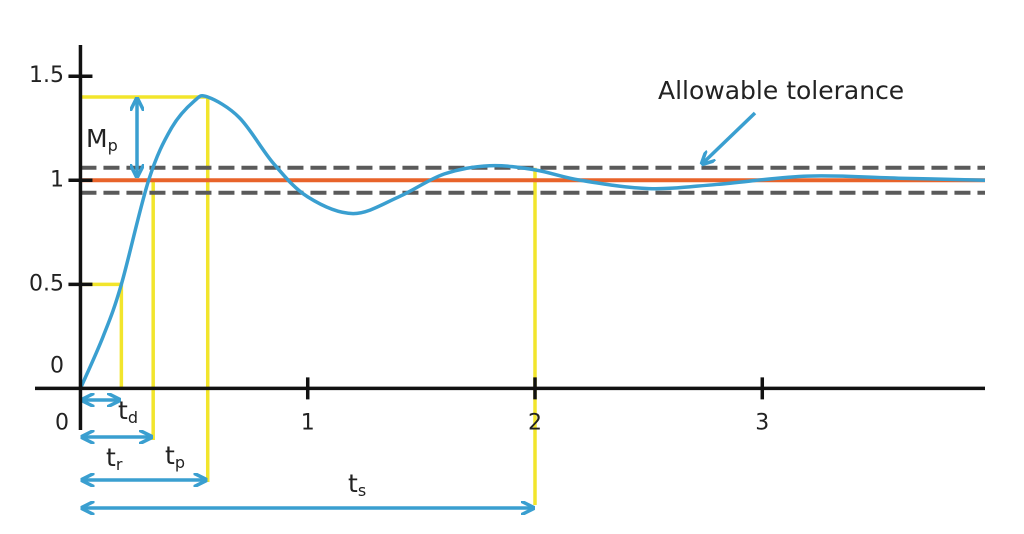  I want to click on x-tick-label: 3, so click(762, 422).